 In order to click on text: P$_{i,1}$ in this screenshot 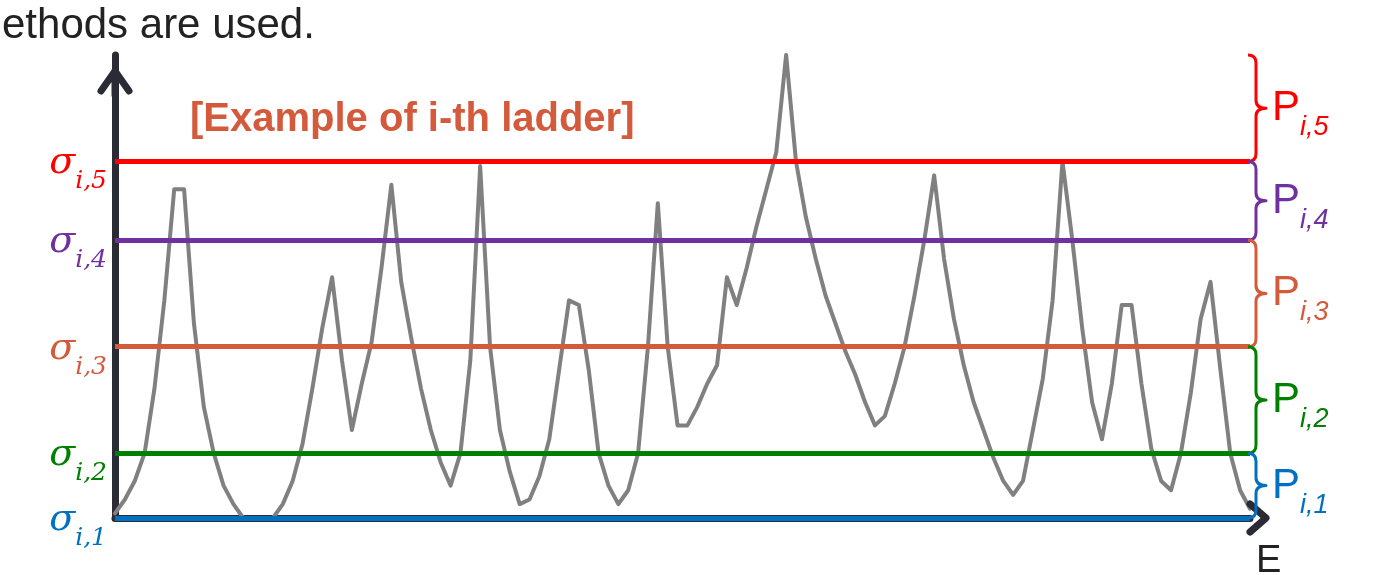, I will do `click(1300, 489)`.